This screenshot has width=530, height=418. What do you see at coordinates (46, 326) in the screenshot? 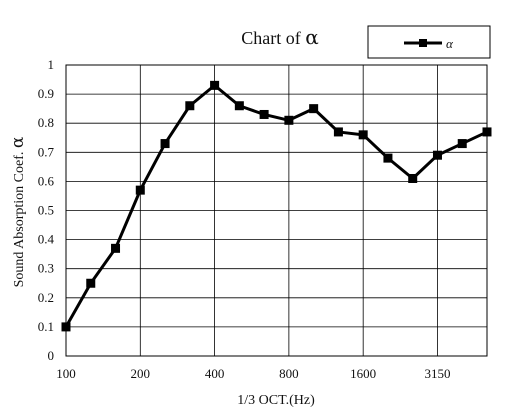
I see `y-tick-label: 0.1` at bounding box center [46, 326].